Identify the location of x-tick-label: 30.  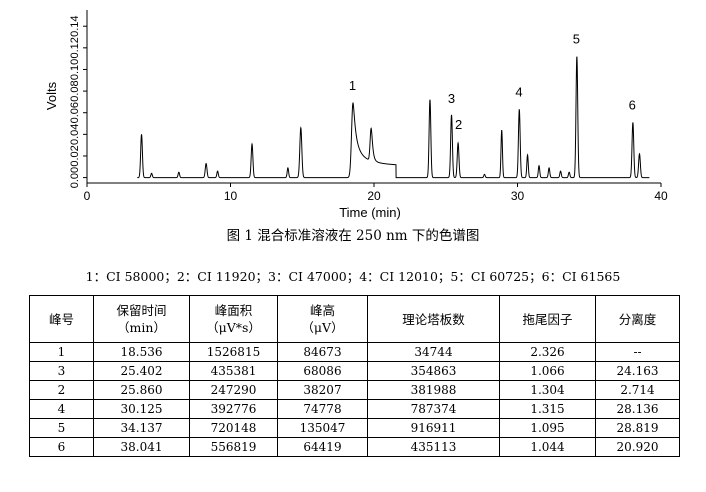
(518, 196).